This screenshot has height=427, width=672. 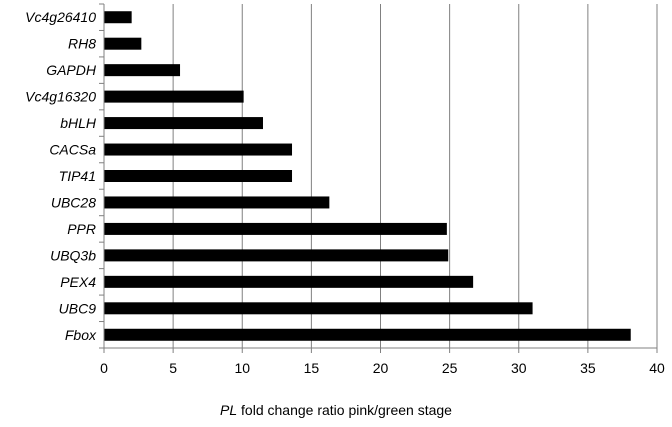 I want to click on category-label-PPR: PPR, so click(x=81, y=229).